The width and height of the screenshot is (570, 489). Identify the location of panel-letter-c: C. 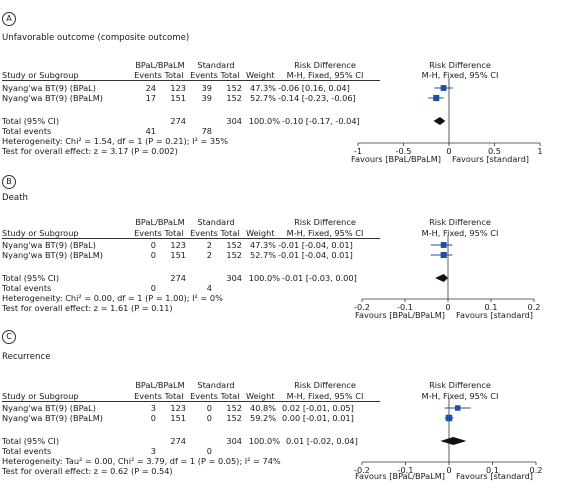
(9, 337).